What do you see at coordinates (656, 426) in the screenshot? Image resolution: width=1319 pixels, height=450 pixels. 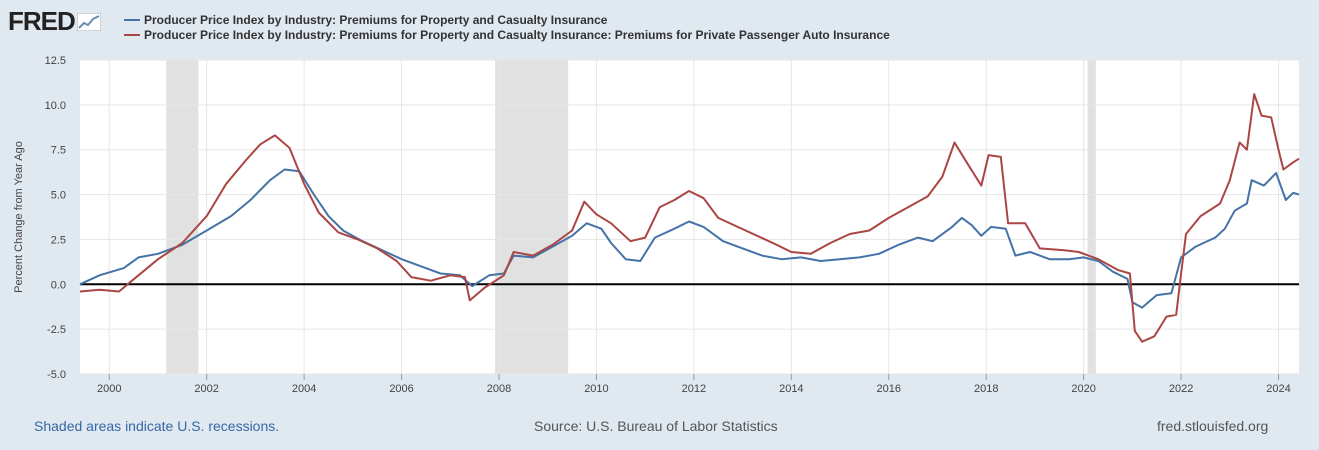 I see `footer-source: Source: U.S. Bureau of Labor Statistics` at bounding box center [656, 426].